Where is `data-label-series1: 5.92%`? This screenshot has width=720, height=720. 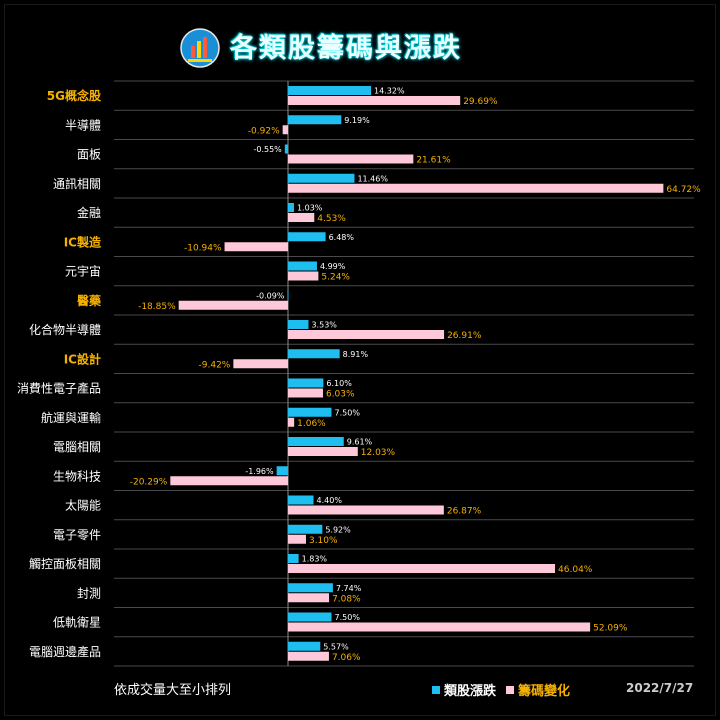 data-label-series1: 5.92% is located at coordinates (338, 529).